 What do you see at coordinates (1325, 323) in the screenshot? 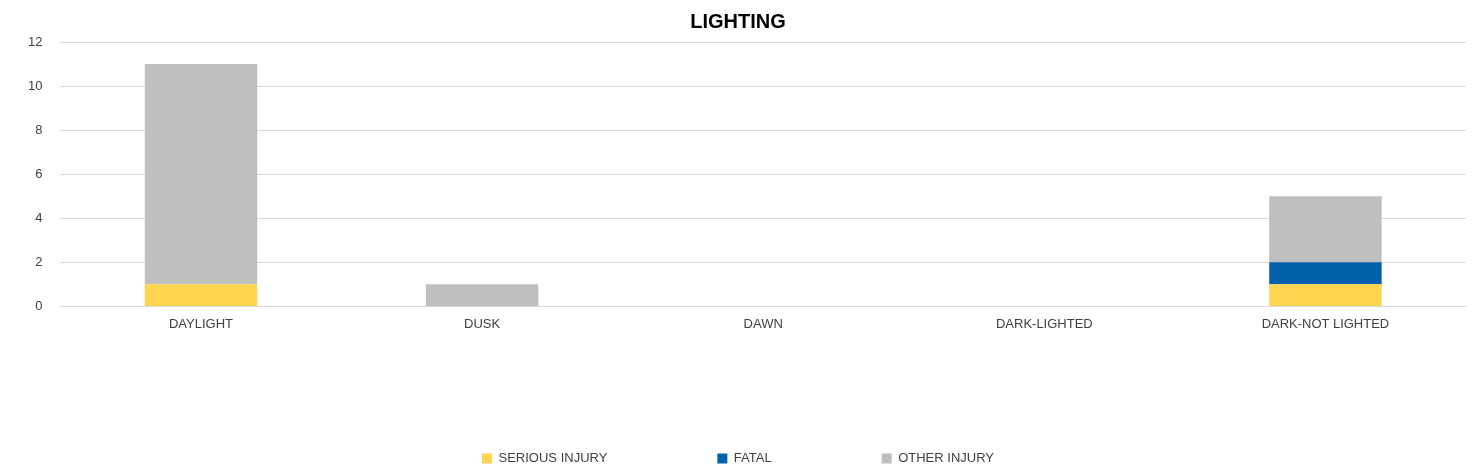
I see `x-tick-label: DARK-NOT LIGHTED` at bounding box center [1325, 323].